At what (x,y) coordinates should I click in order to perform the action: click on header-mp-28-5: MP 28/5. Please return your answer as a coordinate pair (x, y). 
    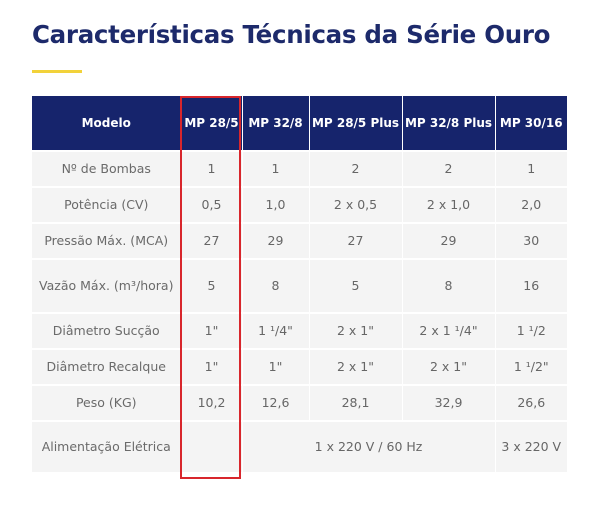
    Looking at the image, I should click on (212, 123).